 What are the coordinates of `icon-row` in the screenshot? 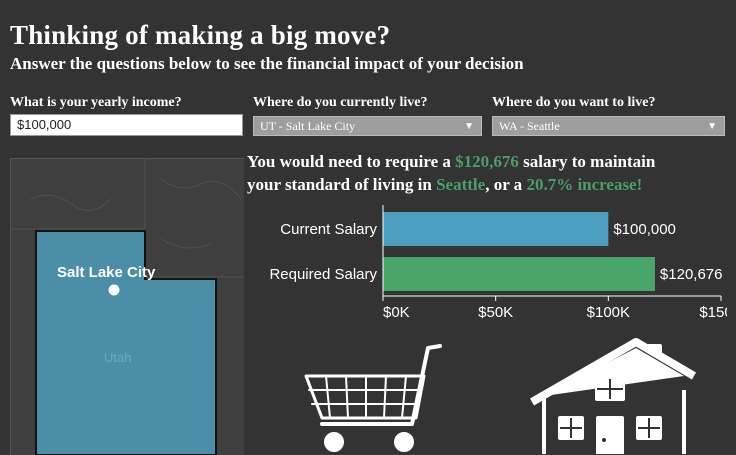 It's located at (500, 396).